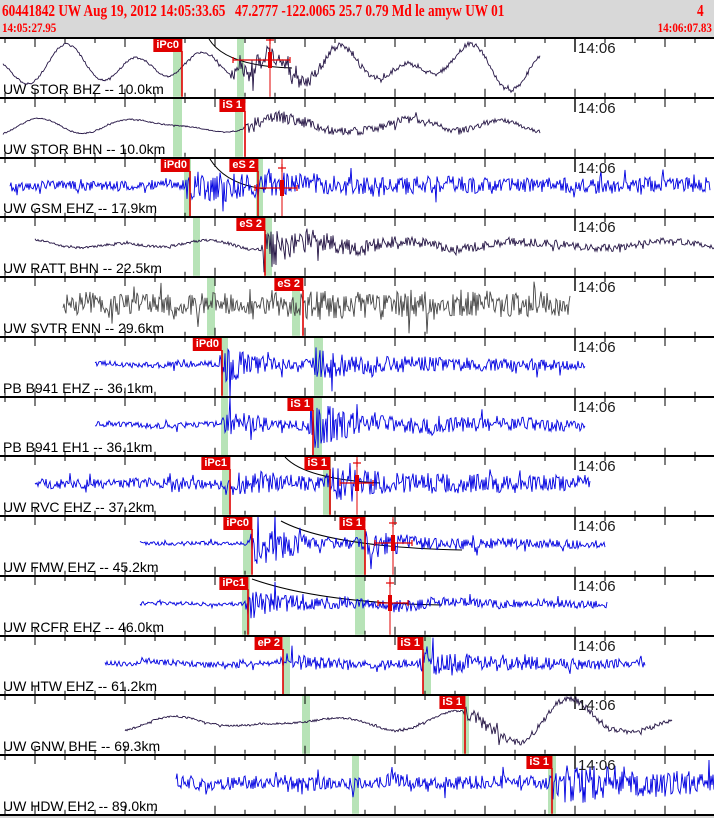 Image resolution: width=714 pixels, height=818 pixels. What do you see at coordinates (350, 810) in the screenshot?
I see `bottom-axis-ticks` at bounding box center [350, 810].